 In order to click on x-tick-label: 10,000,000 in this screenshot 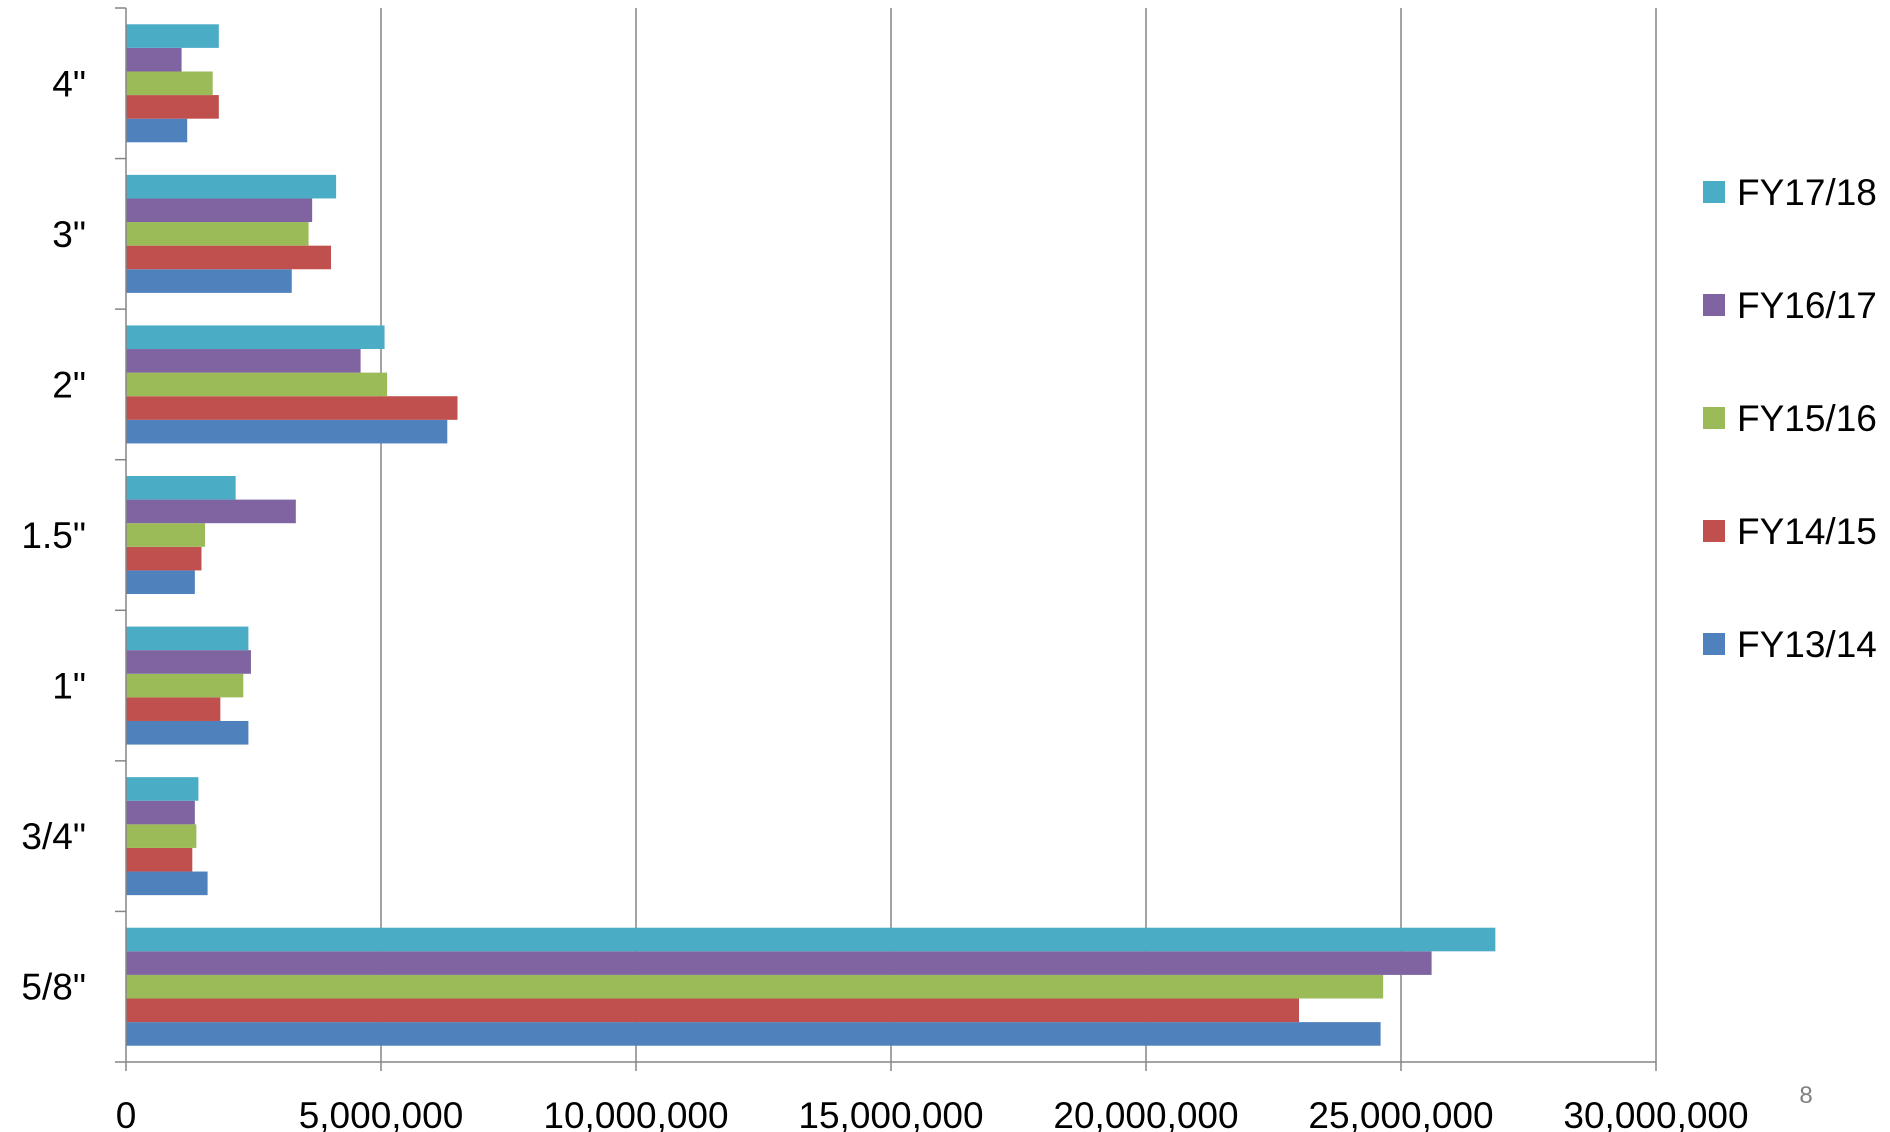, I will do `click(635, 1113)`.